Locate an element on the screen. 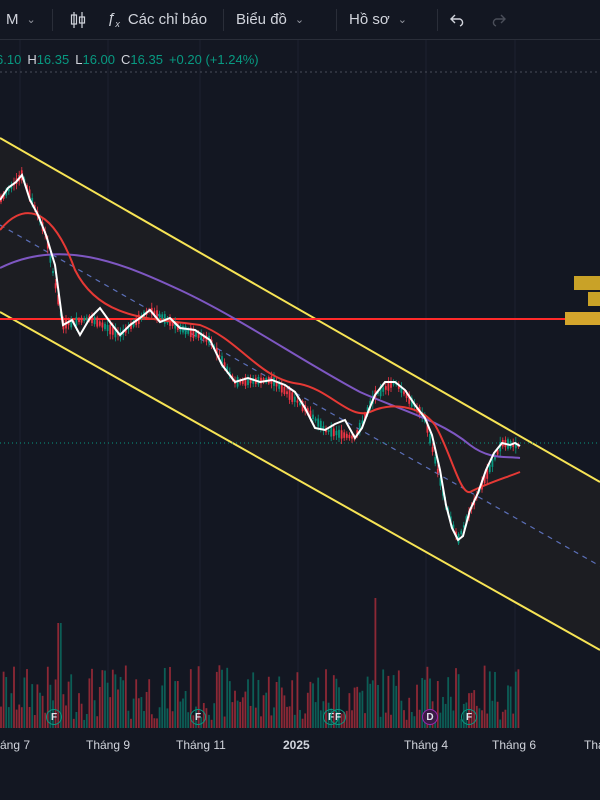  chevron-down-icon: ⌄ is located at coordinates (299, 20).